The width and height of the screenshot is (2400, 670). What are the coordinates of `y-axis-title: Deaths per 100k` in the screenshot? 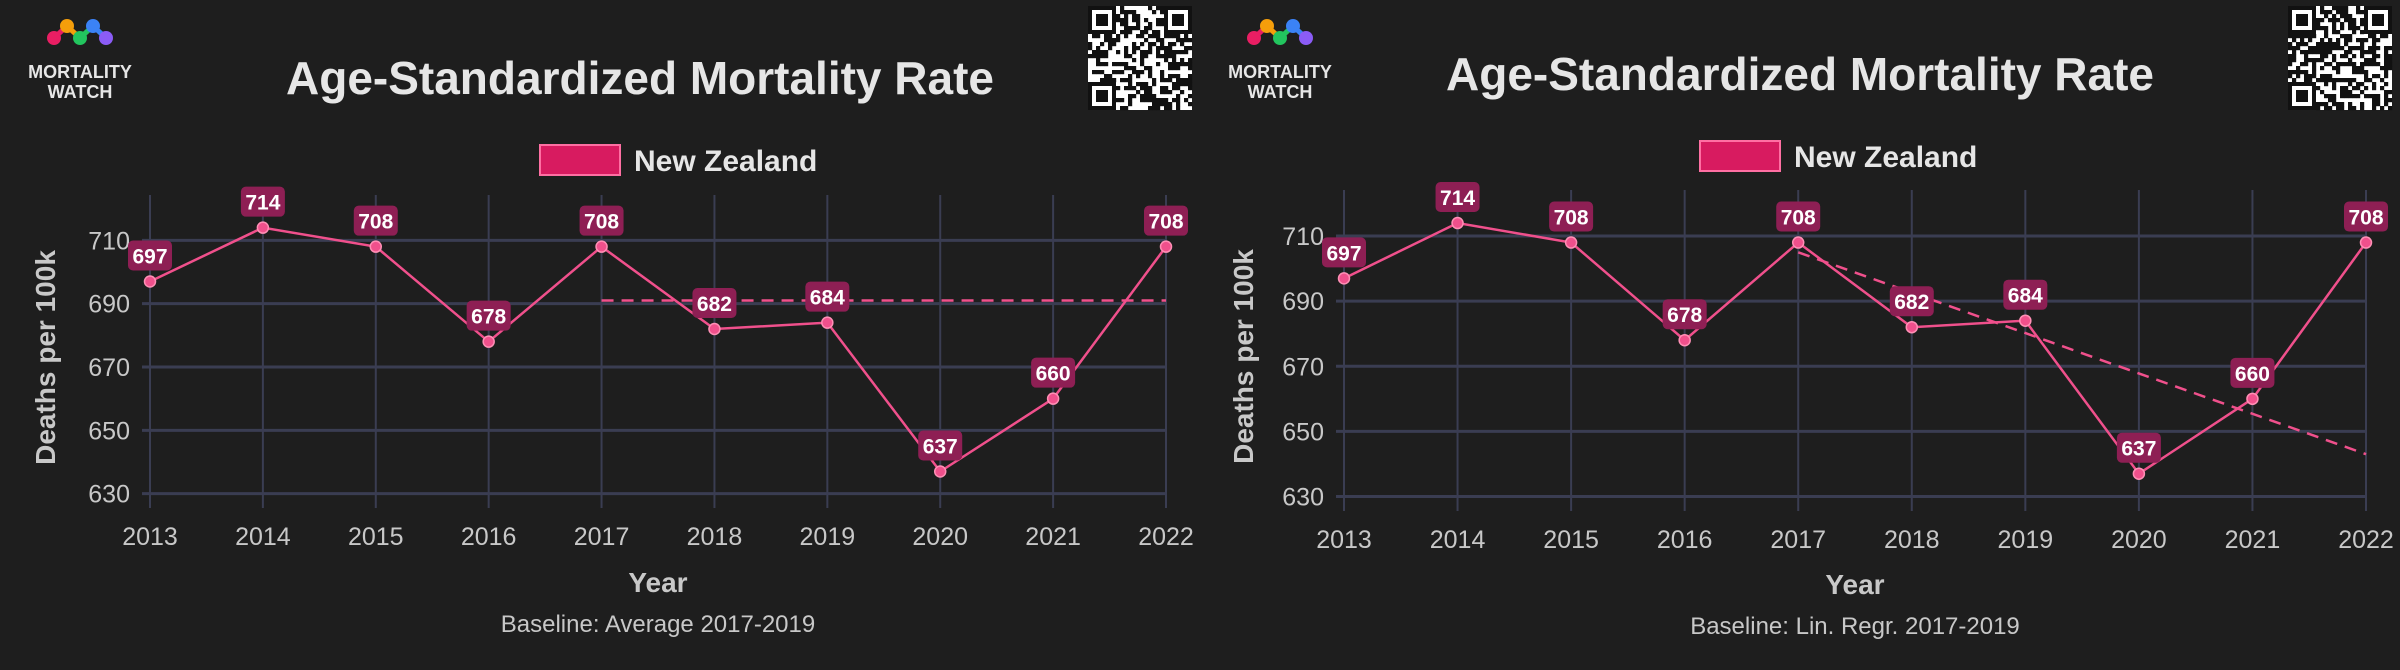 It's located at (45, 357).